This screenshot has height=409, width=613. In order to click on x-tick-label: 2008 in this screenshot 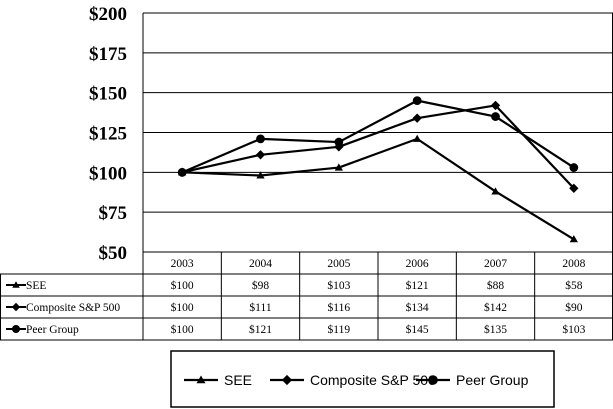, I will do `click(573, 264)`.